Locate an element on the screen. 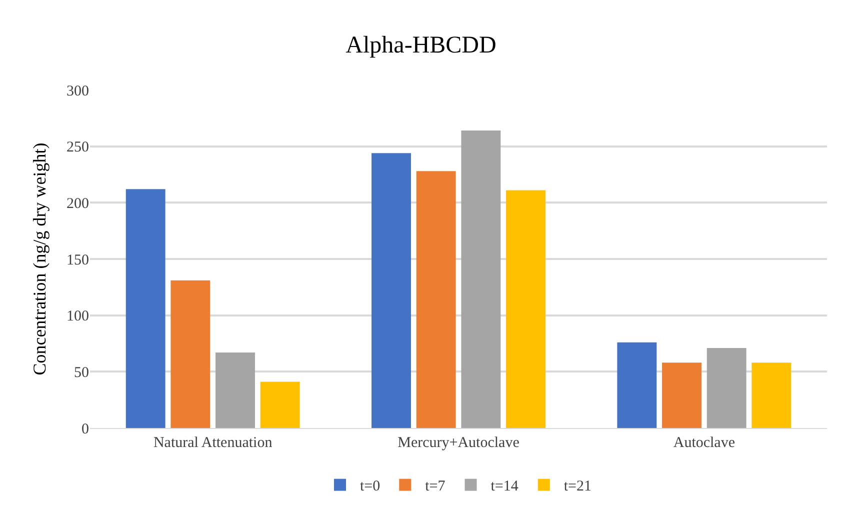  legend-label: t=21 is located at coordinates (578, 486).